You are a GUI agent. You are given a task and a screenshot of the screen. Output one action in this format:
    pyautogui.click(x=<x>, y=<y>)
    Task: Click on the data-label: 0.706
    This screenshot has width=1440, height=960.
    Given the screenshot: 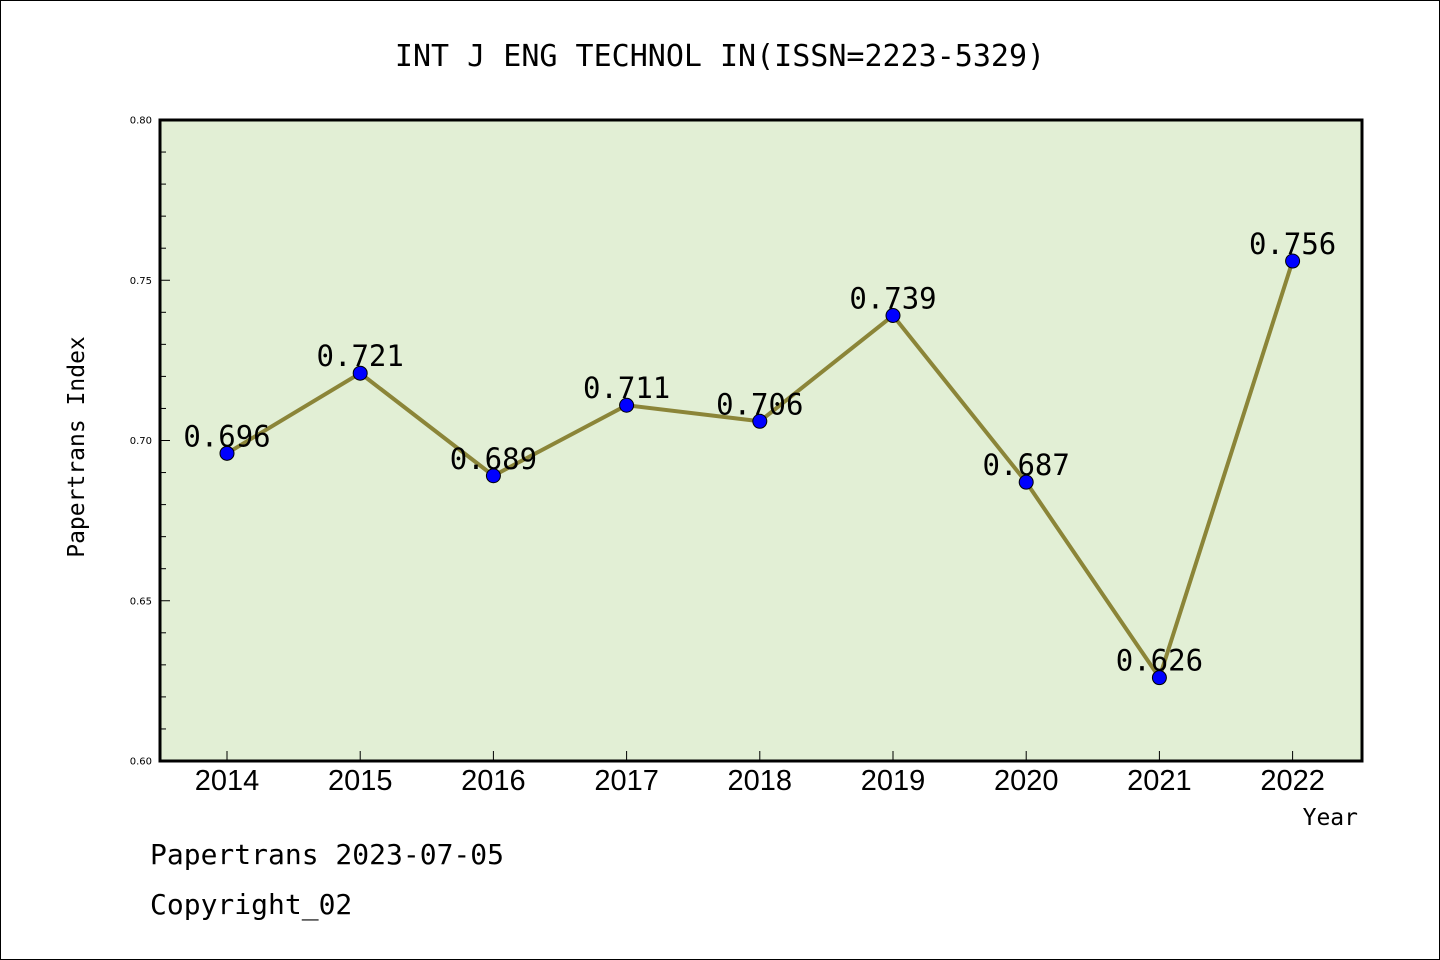 What is the action you would take?
    pyautogui.click(x=759, y=404)
    